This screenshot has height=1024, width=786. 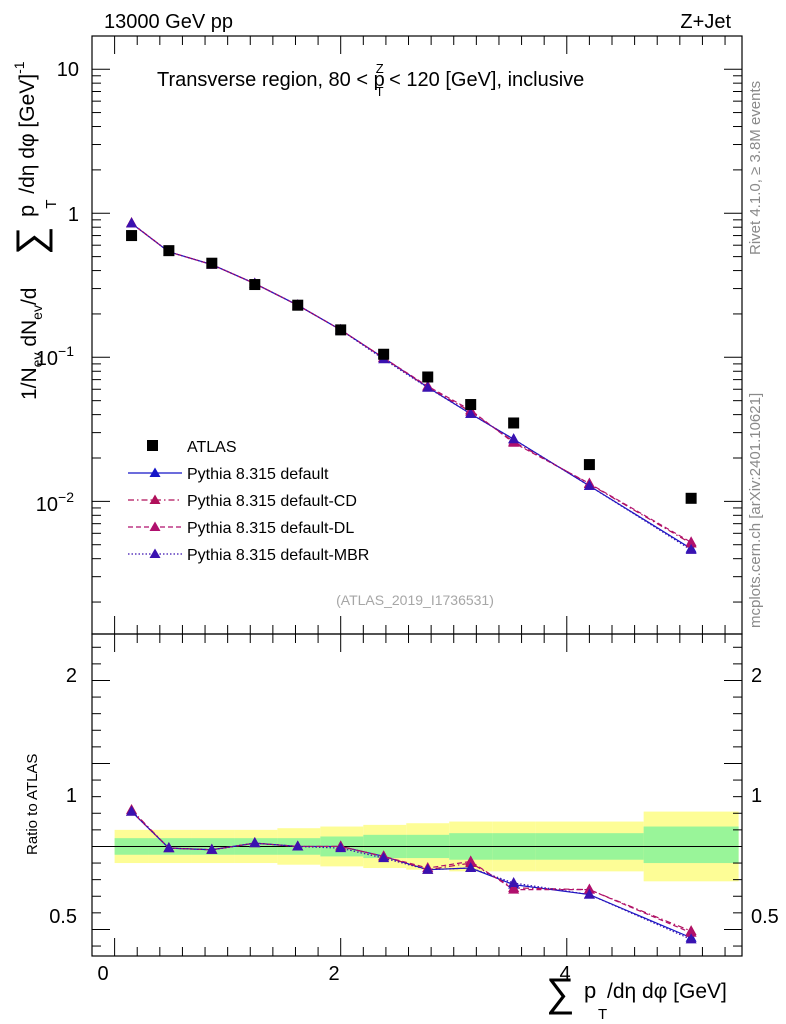 I want to click on xtick-label-2: 2, so click(x=333, y=974).